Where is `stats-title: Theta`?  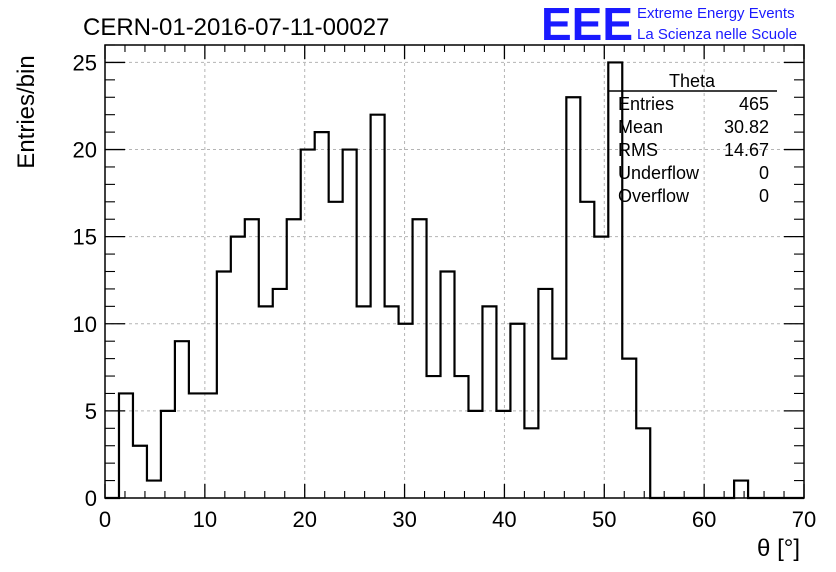
stats-title: Theta is located at coordinates (692, 81).